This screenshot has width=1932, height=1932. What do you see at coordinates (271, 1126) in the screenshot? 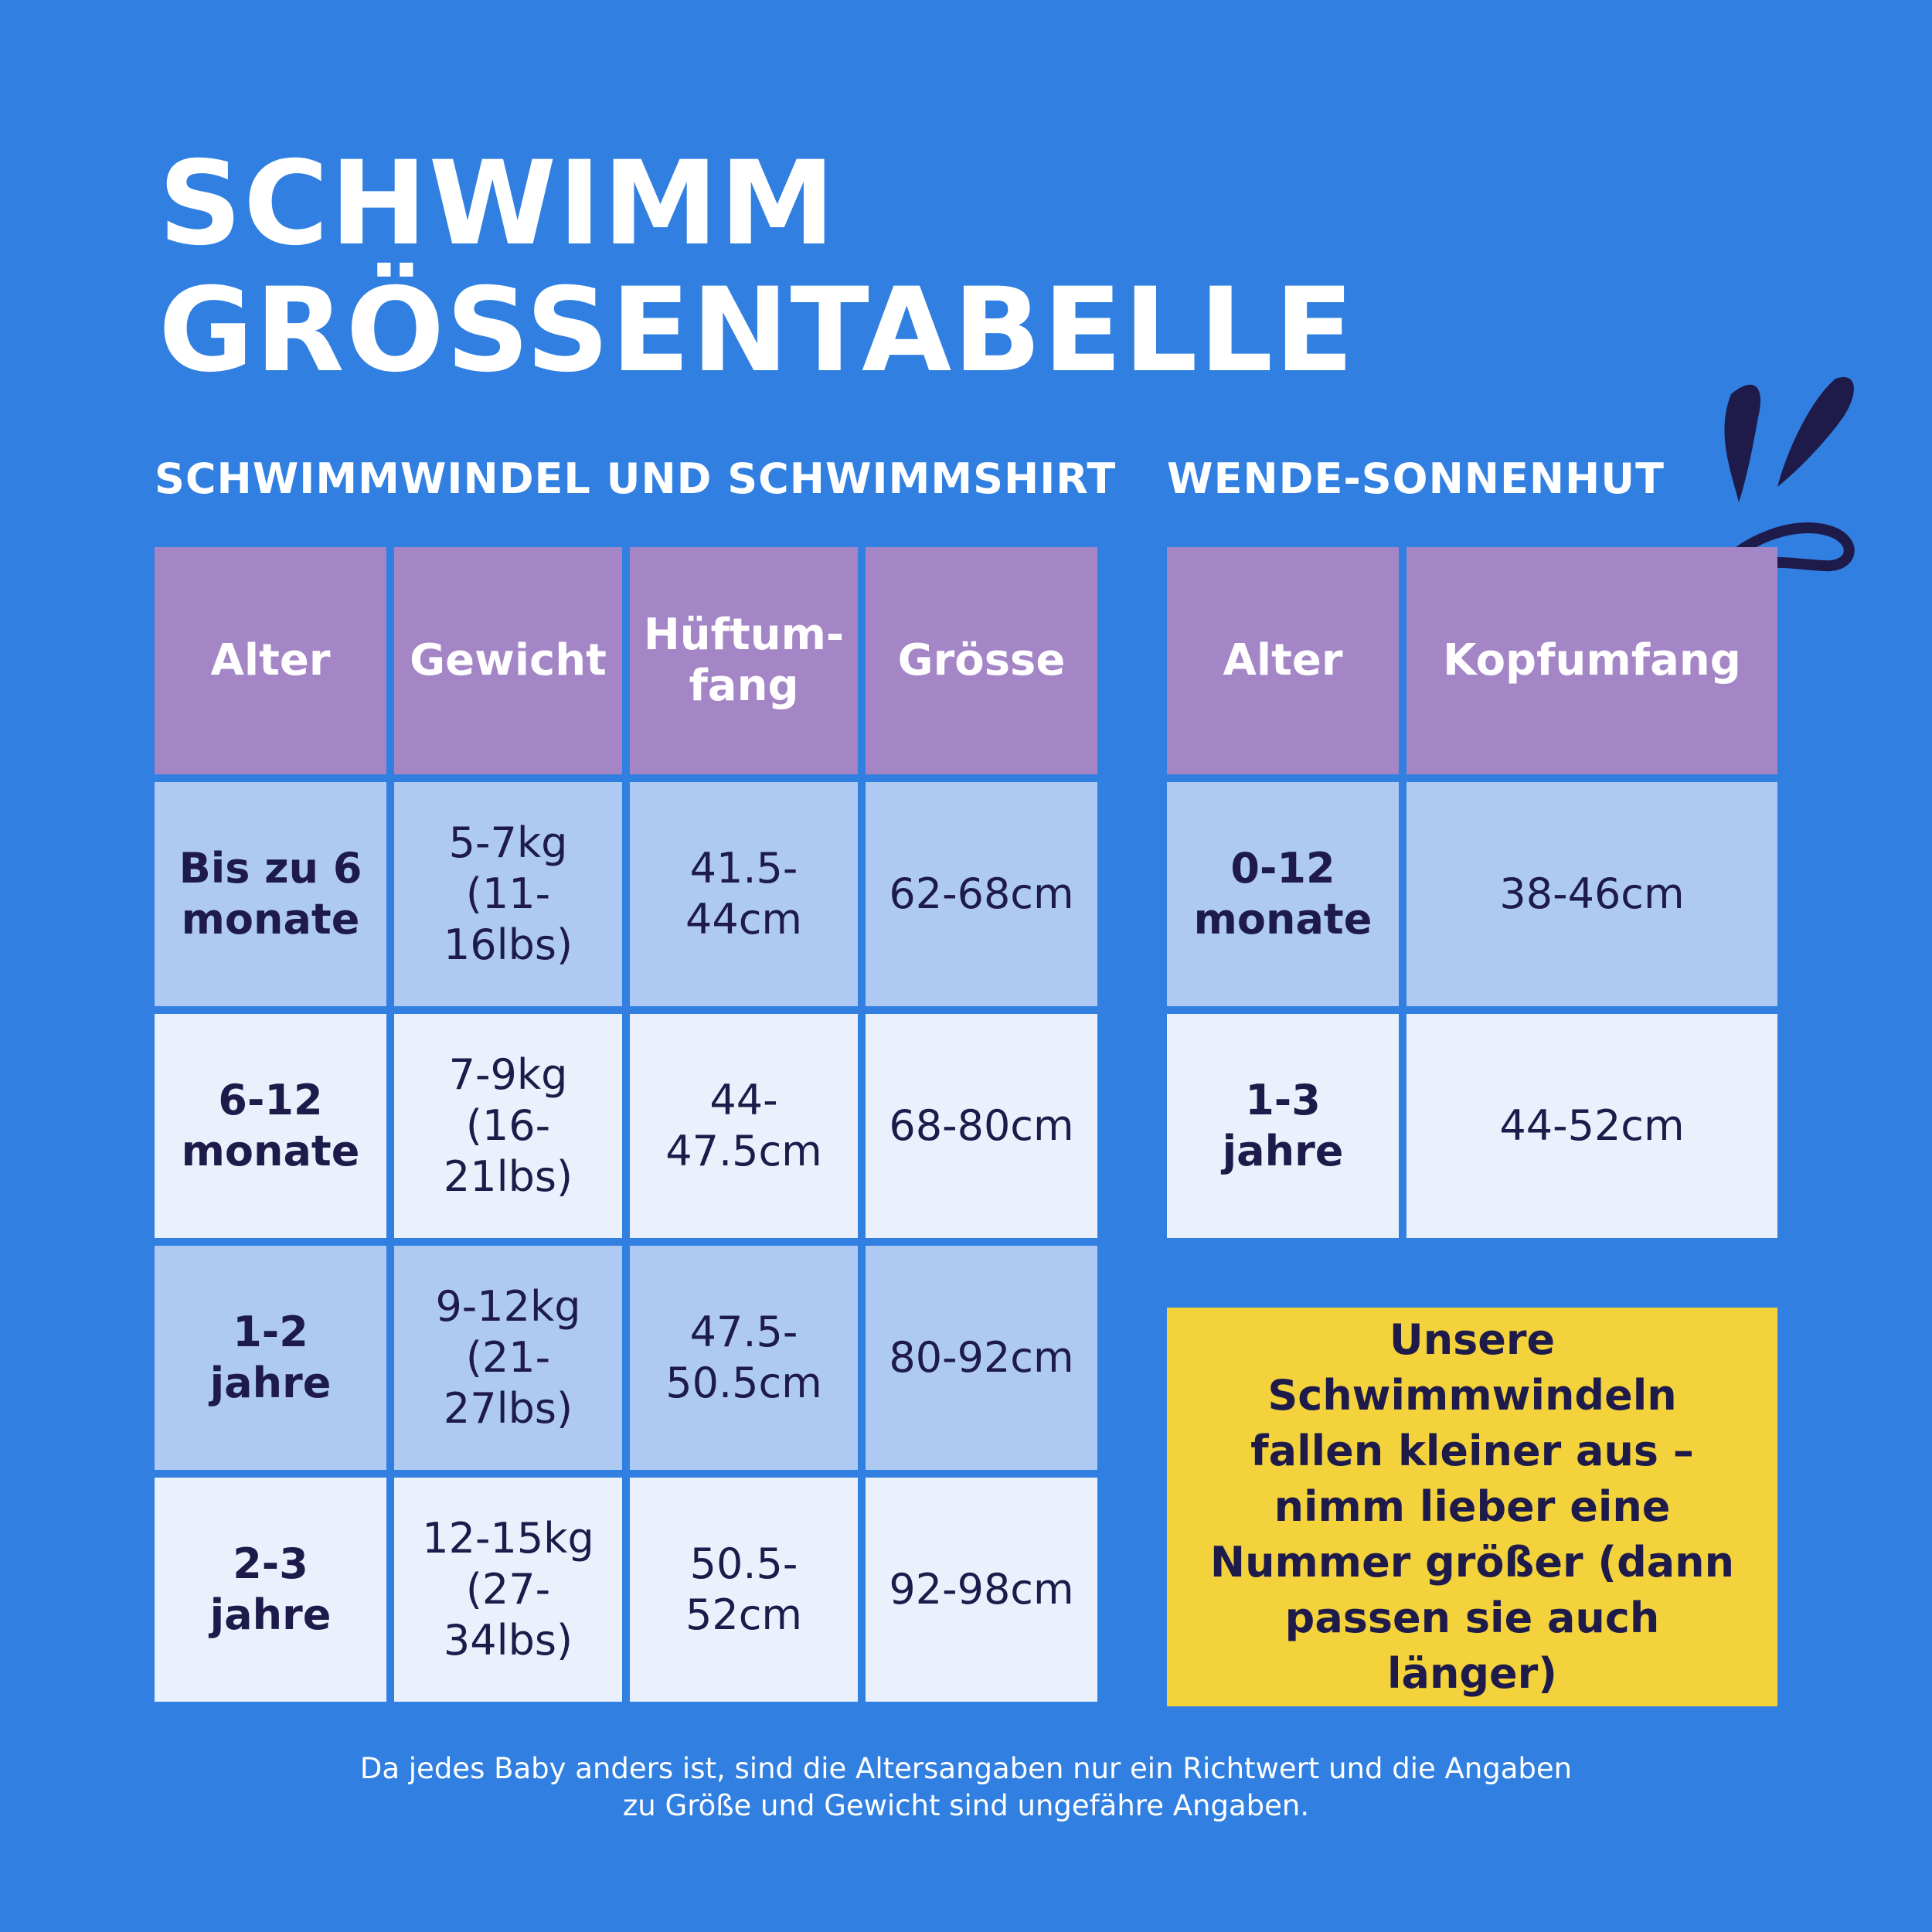
I see `table-cell: 6-12 monate` at bounding box center [271, 1126].